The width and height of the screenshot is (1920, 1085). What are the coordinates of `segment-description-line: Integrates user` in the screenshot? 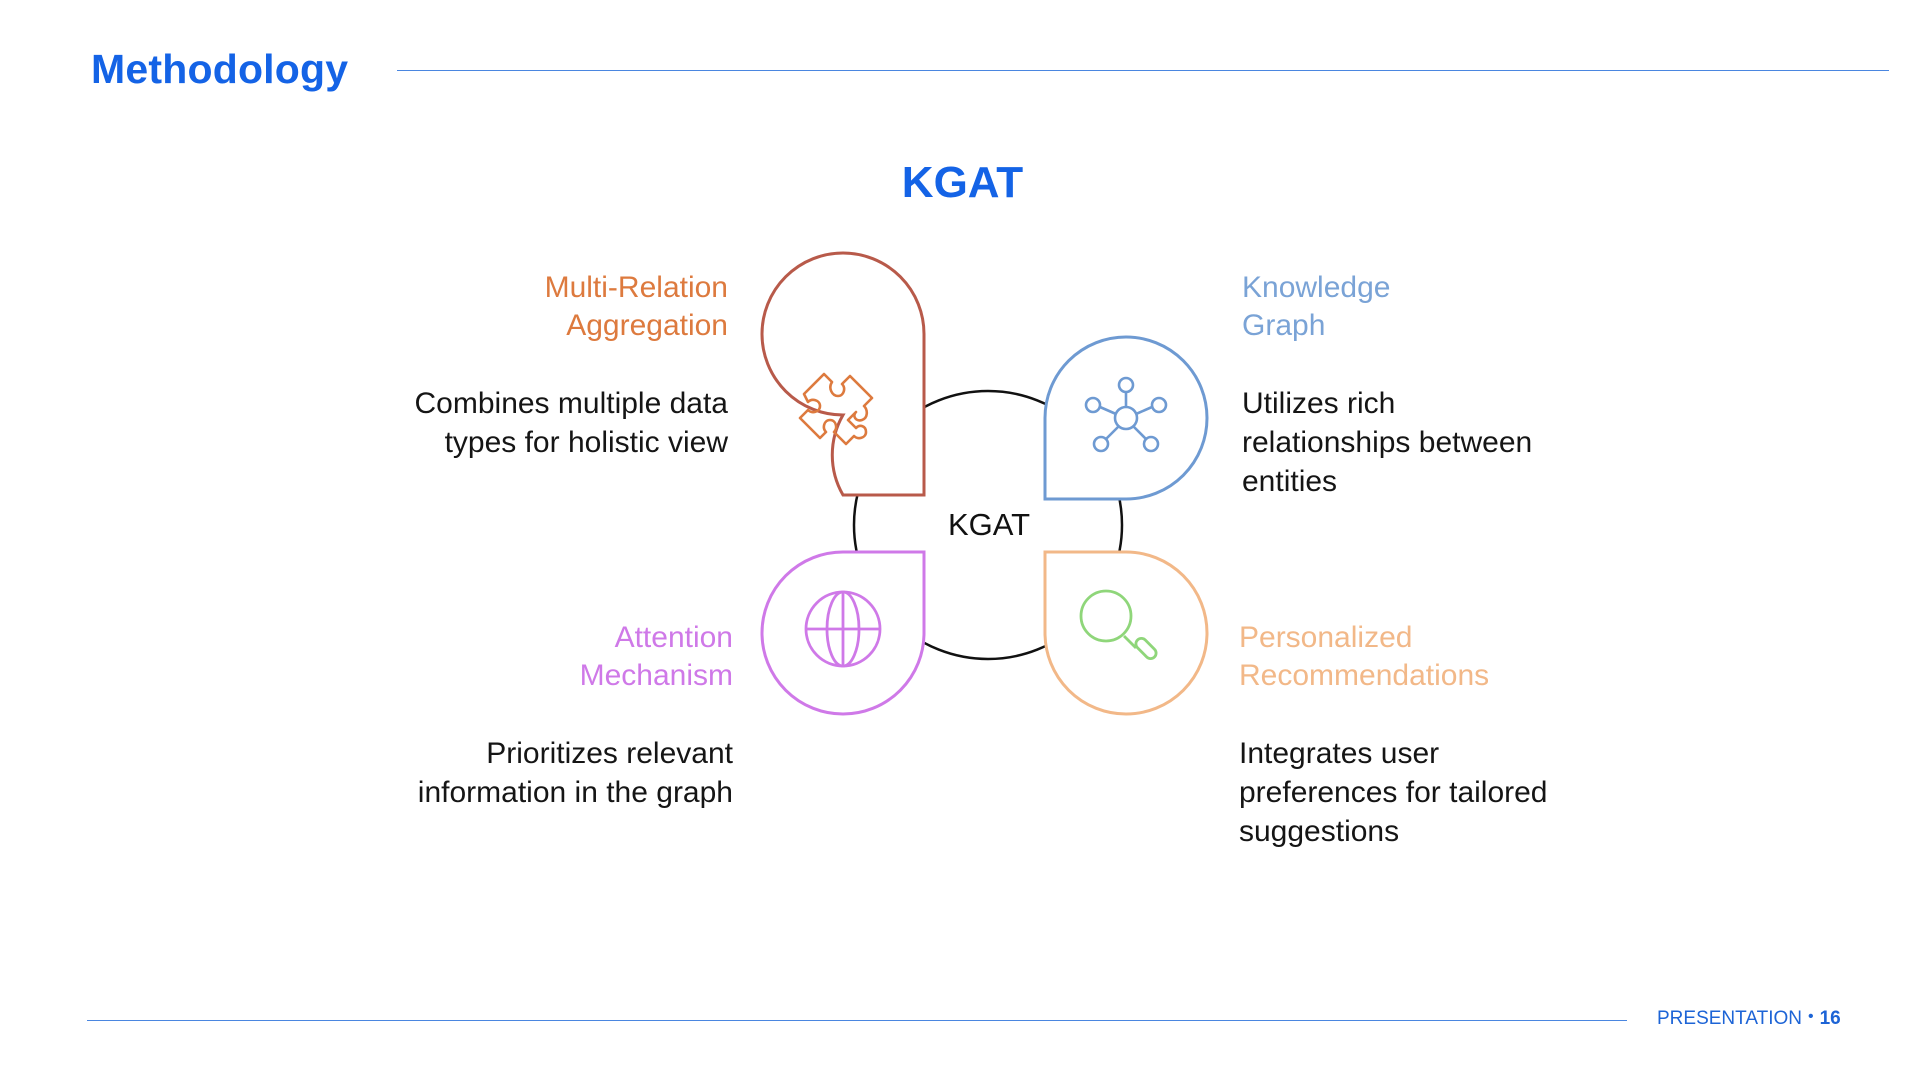 It's located at (1339, 753).